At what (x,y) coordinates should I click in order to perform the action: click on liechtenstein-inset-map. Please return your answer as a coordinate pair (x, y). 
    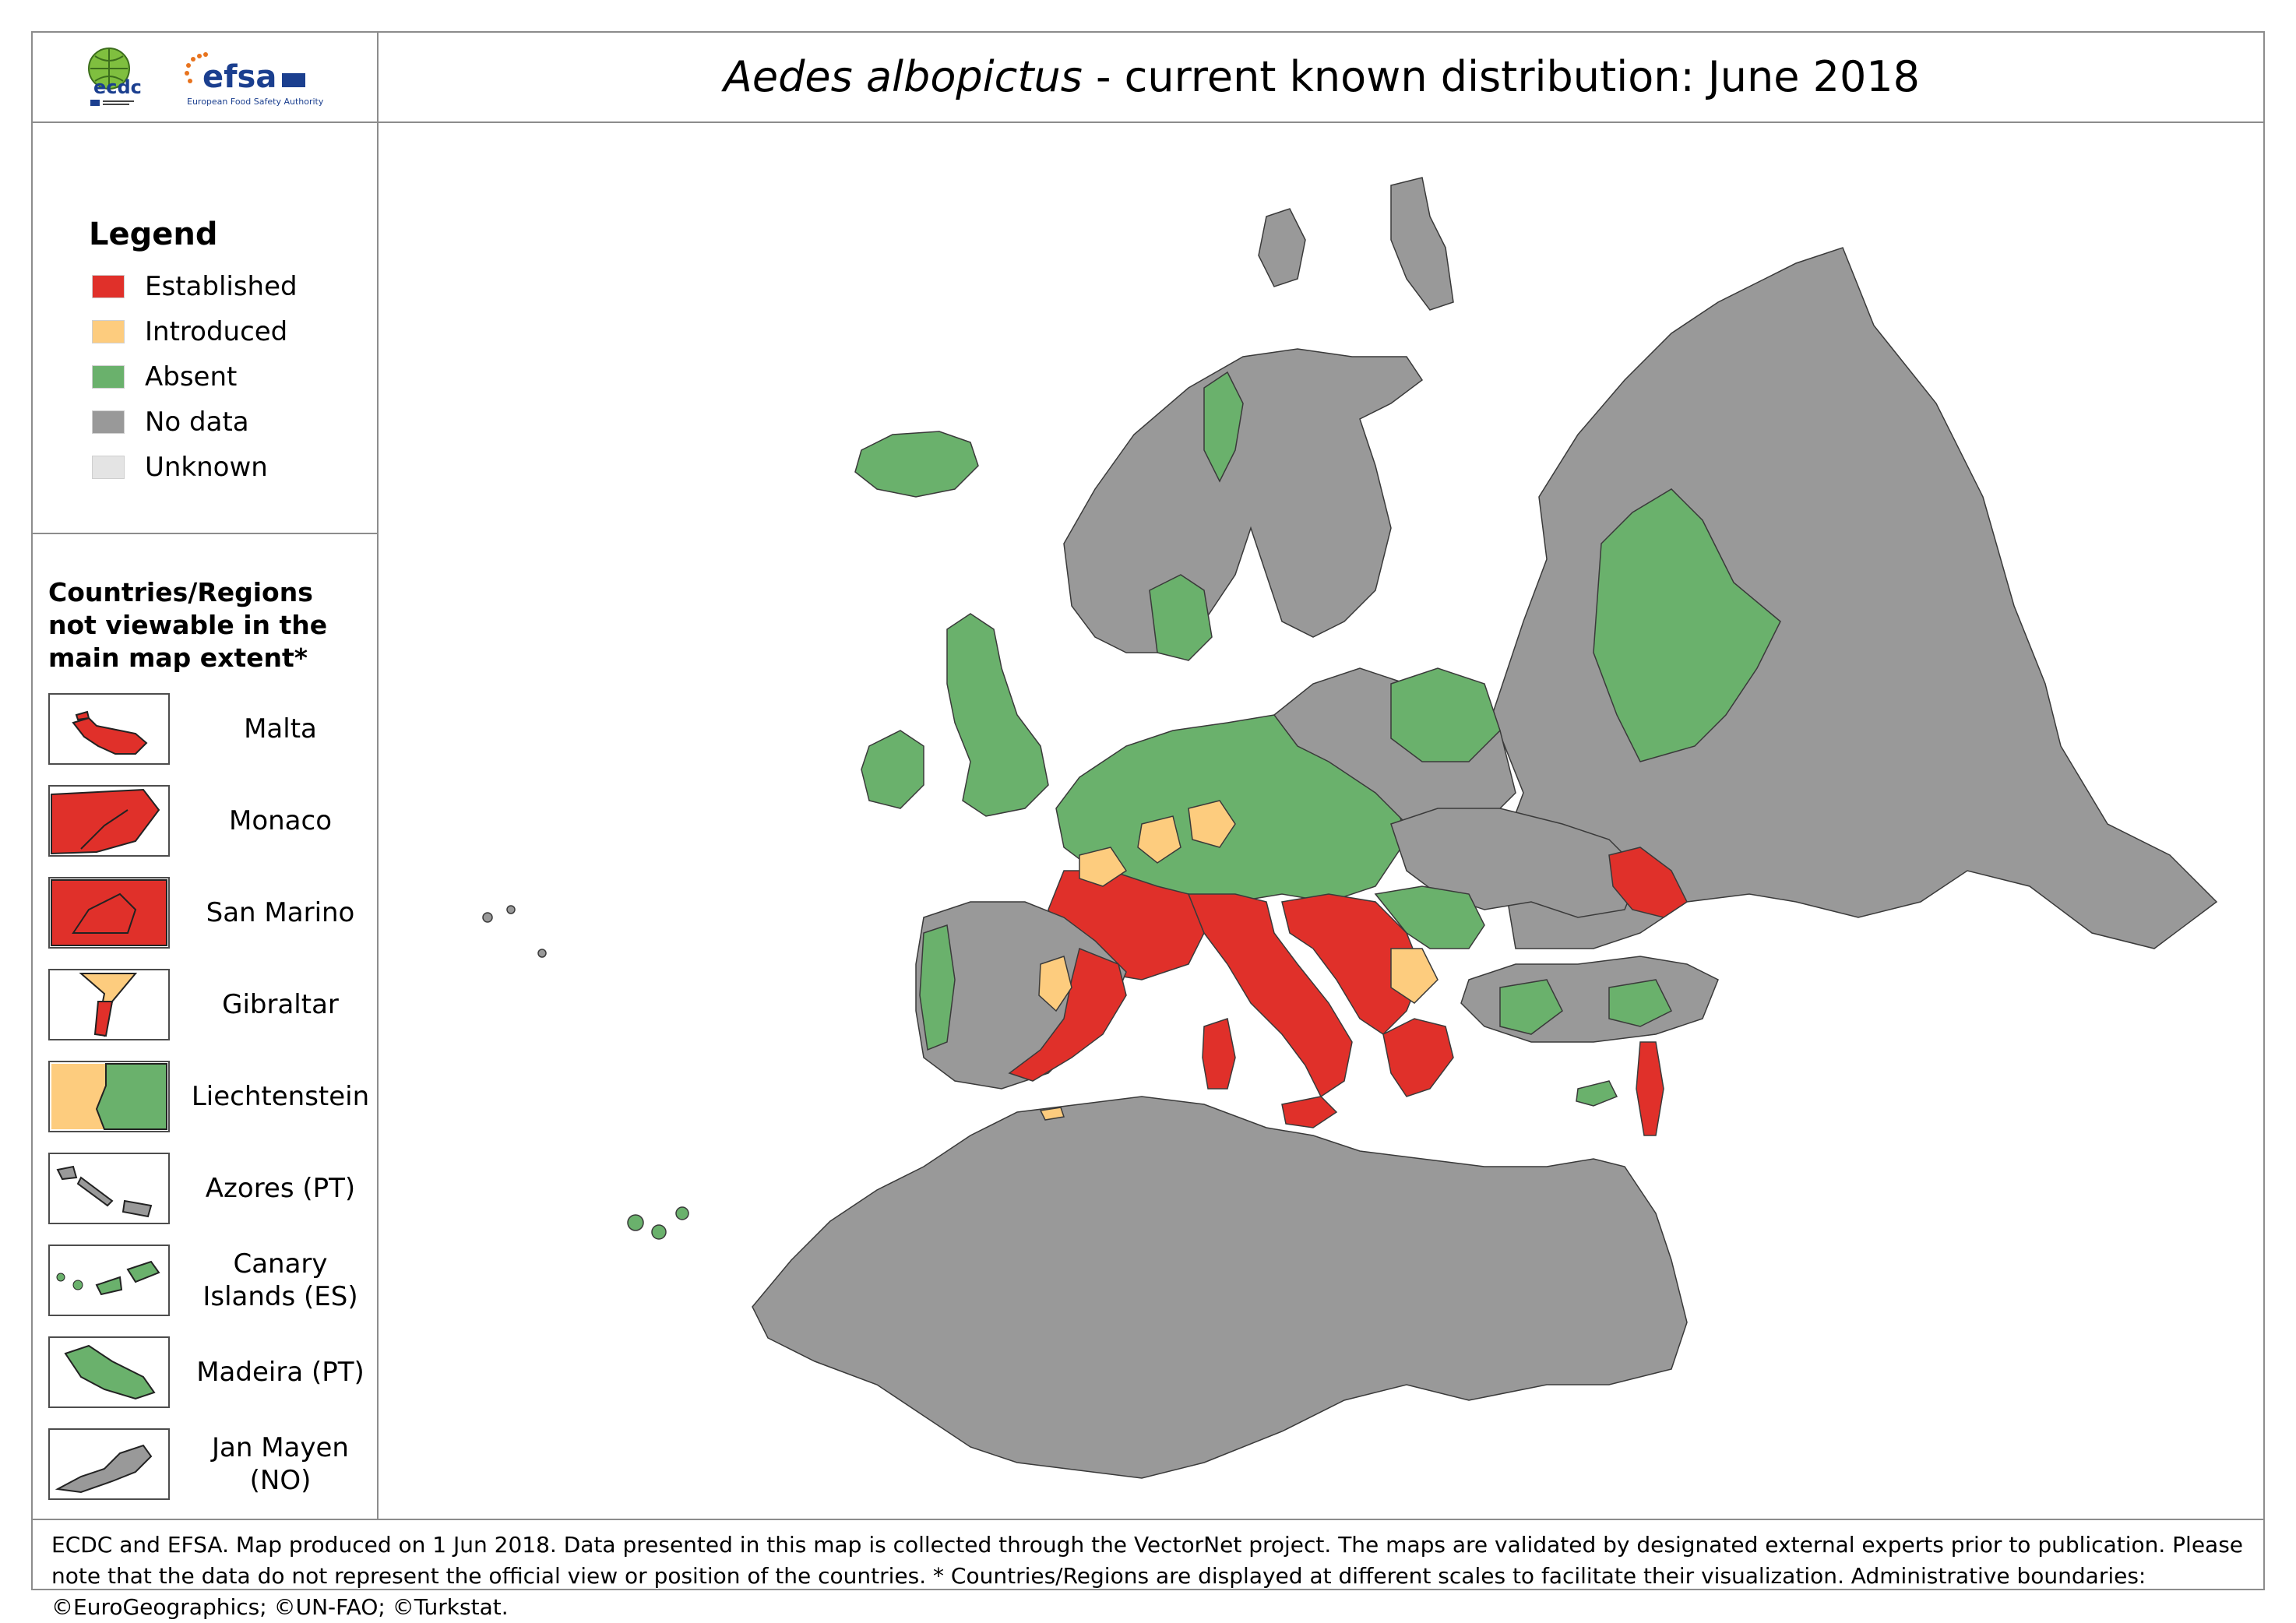
    Looking at the image, I should click on (109, 1096).